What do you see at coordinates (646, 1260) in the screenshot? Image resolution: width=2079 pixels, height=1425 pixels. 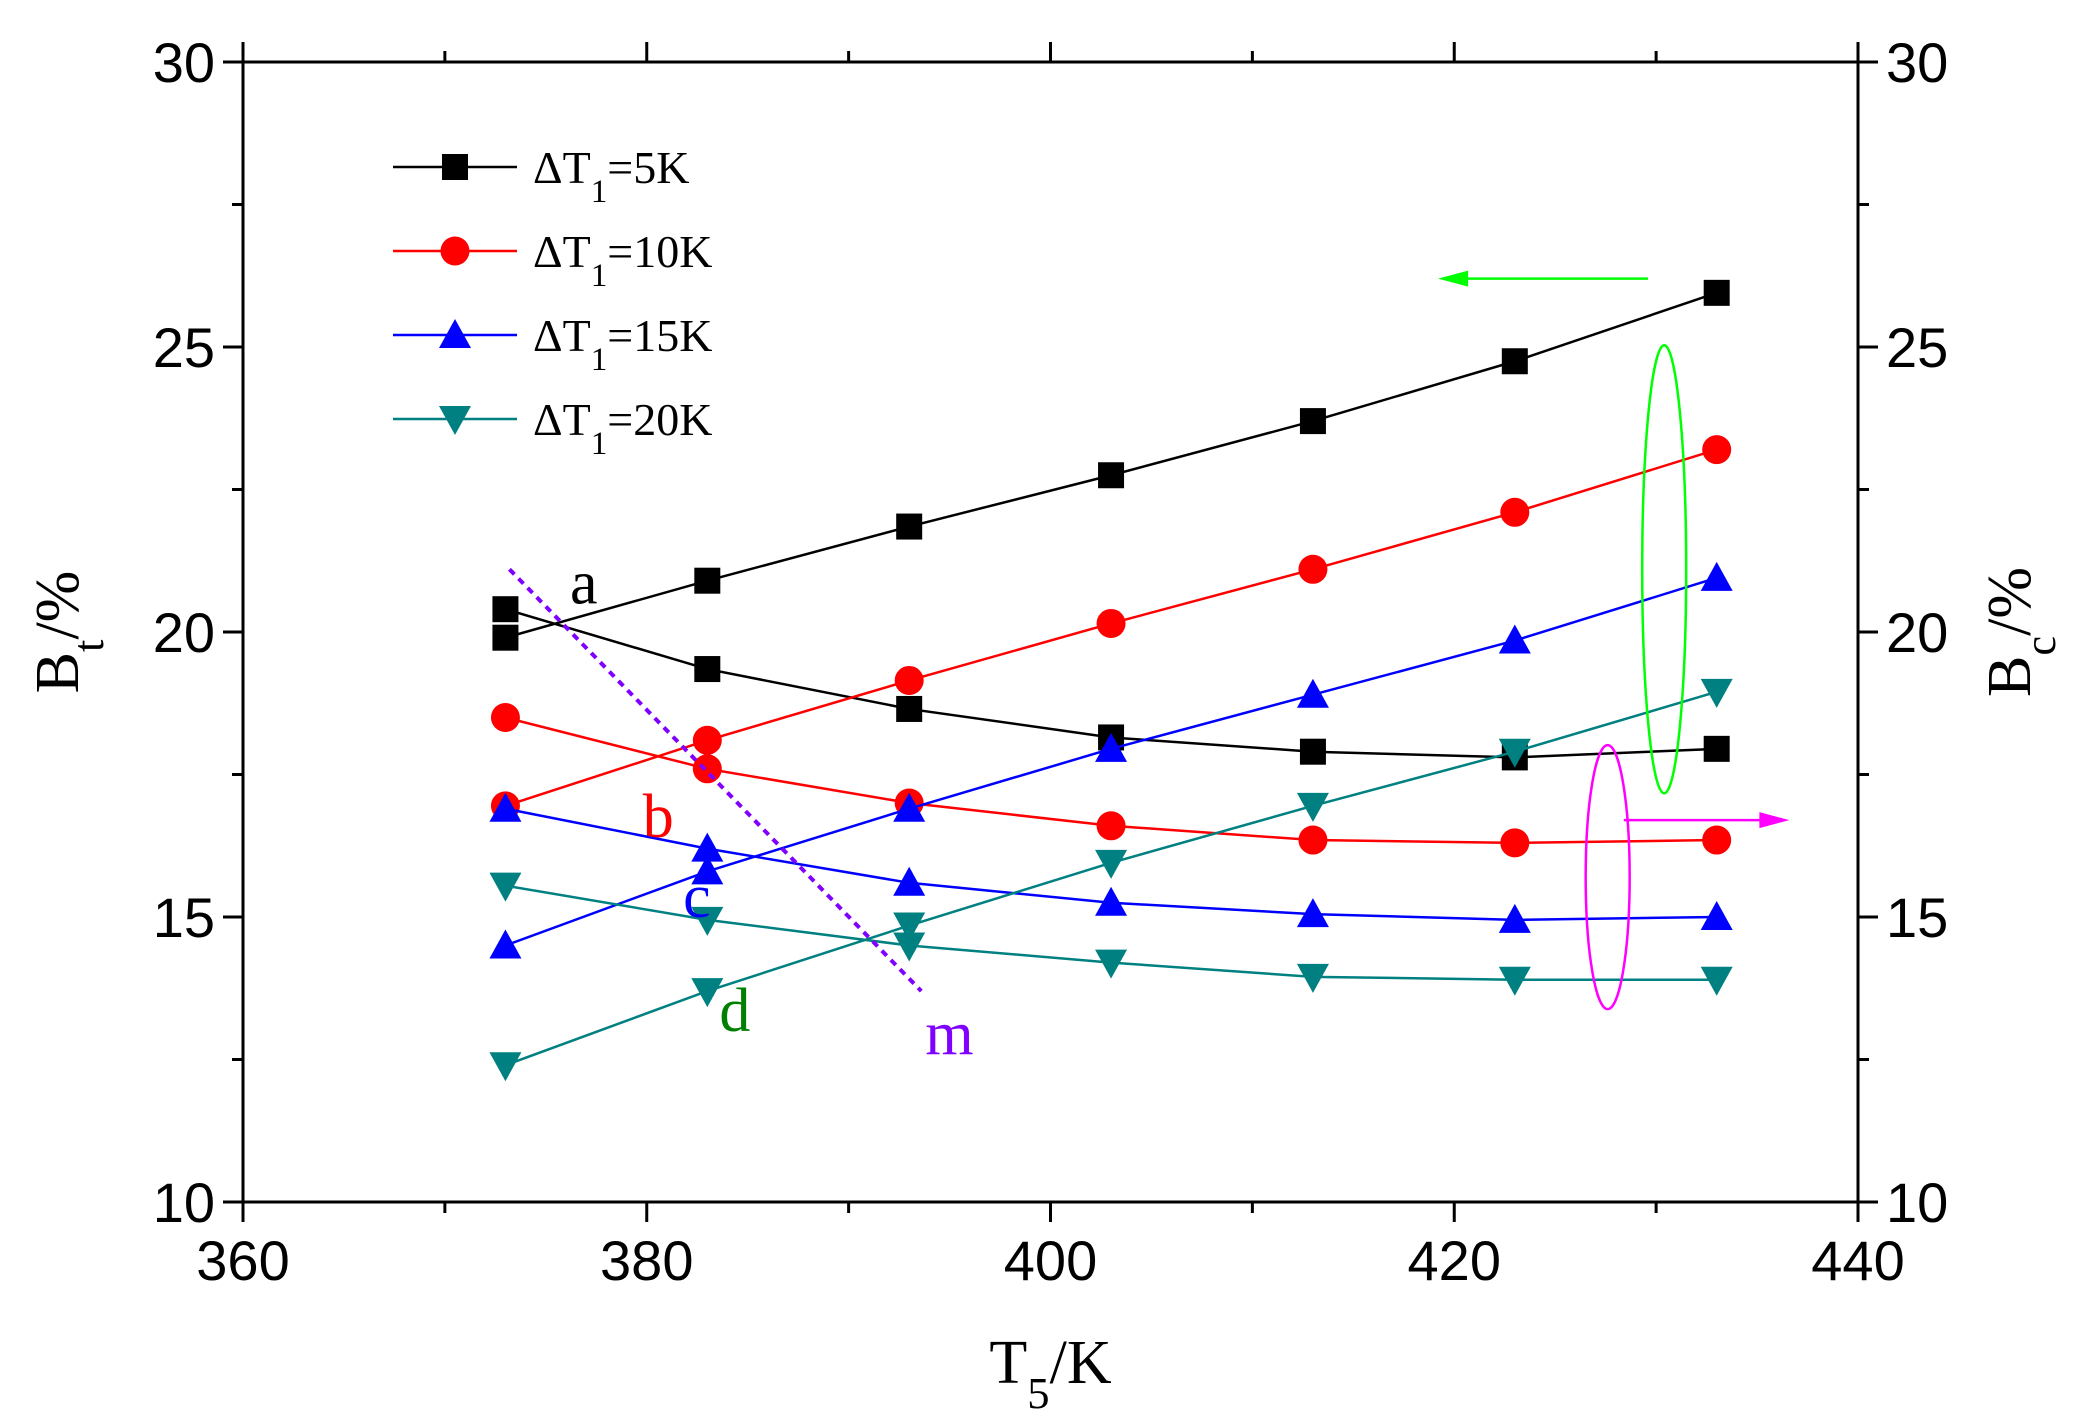 I see `x-tick-label: 380` at bounding box center [646, 1260].